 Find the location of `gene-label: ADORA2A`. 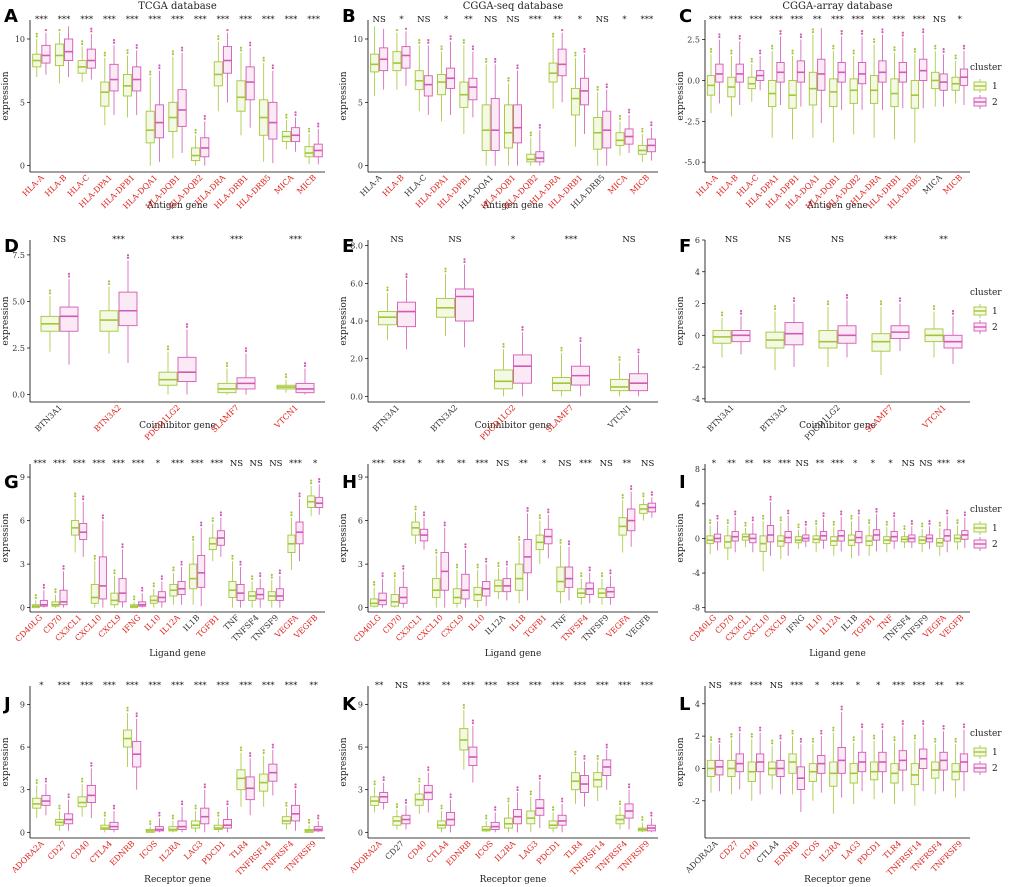

gene-label: ADORA2A is located at coordinates (27, 857).